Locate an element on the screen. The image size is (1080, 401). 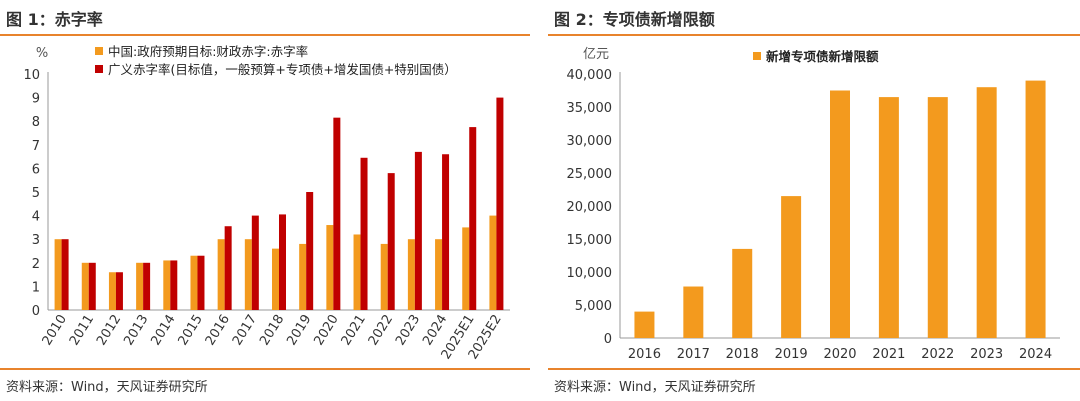
y-tick-label: 9 is located at coordinates (36, 99).